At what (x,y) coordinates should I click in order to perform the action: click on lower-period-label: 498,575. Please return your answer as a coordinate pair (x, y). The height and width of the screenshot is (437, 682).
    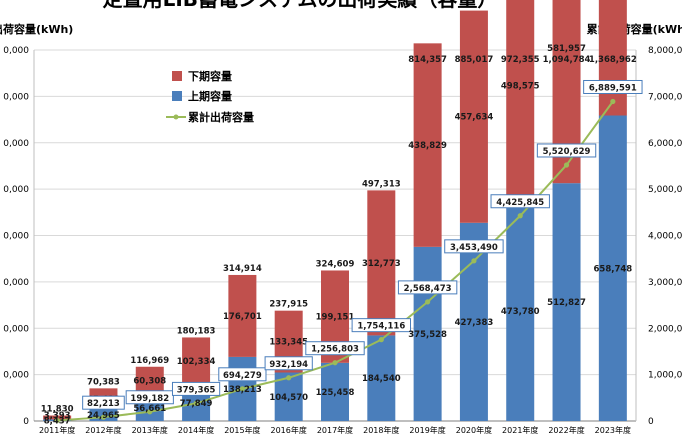
    Looking at the image, I should click on (520, 87).